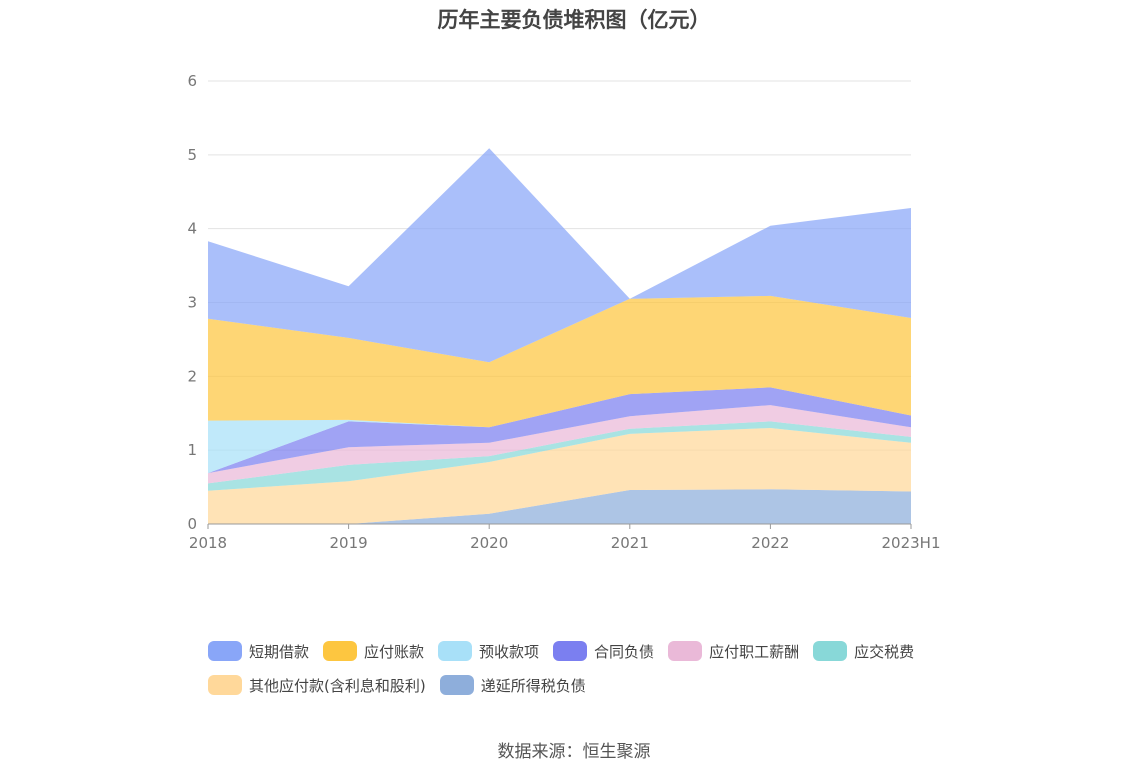  Describe the element at coordinates (754, 651) in the screenshot. I see `legend-label: 应付职工薪酬` at that location.